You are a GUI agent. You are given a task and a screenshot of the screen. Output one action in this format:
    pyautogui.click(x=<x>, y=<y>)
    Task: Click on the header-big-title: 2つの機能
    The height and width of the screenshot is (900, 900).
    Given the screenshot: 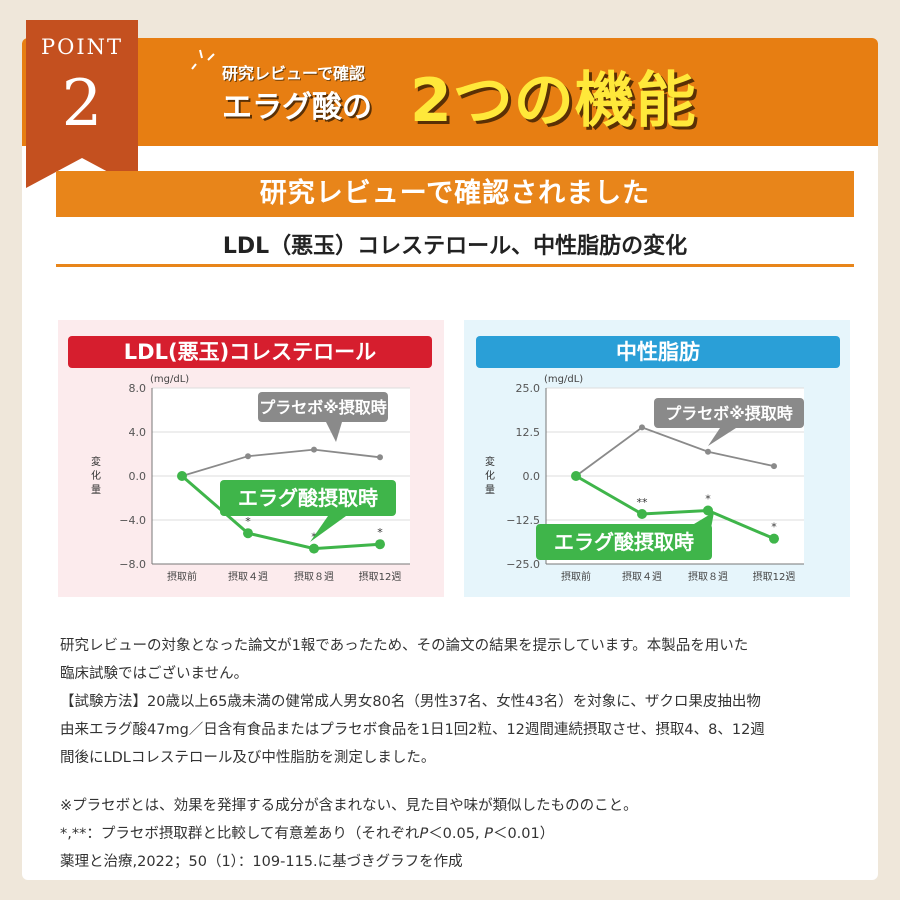 What is the action you would take?
    pyautogui.click(x=553, y=101)
    